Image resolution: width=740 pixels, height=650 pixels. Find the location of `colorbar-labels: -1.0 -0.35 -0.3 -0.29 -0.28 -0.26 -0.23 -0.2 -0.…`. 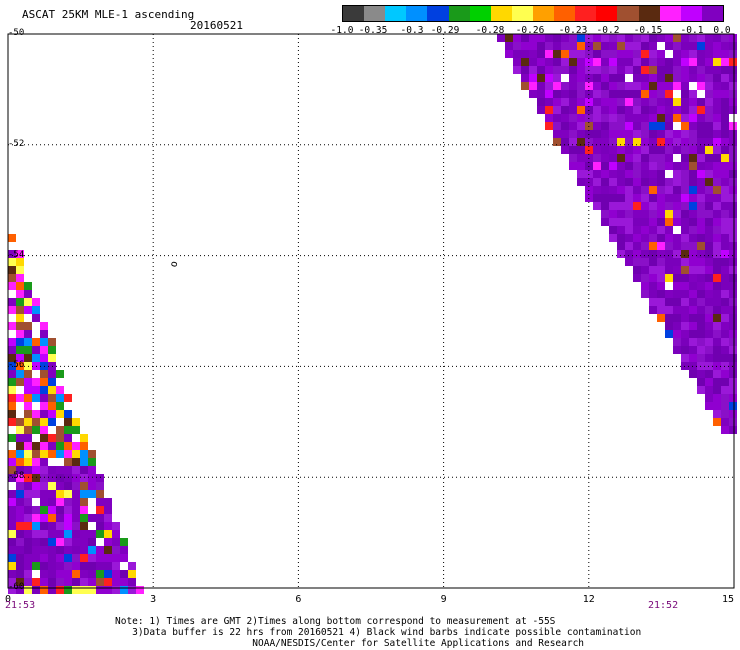

colorbar-labels: -1.0 -0.35 -0.3 -0.29 -0.28 -0.26 -0.23 -0.2 -0.… is located at coordinates (530, 31).